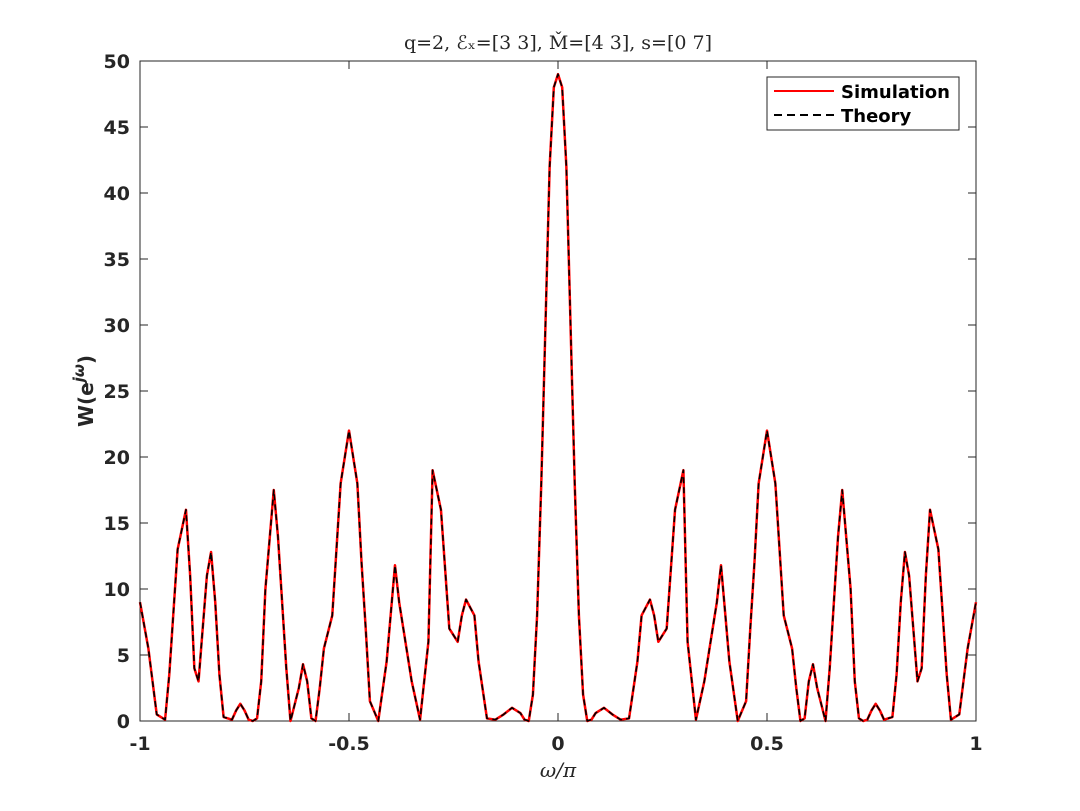 The image size is (1080, 811). Describe the element at coordinates (117, 590) in the screenshot. I see `y-tick-label: 10` at that location.